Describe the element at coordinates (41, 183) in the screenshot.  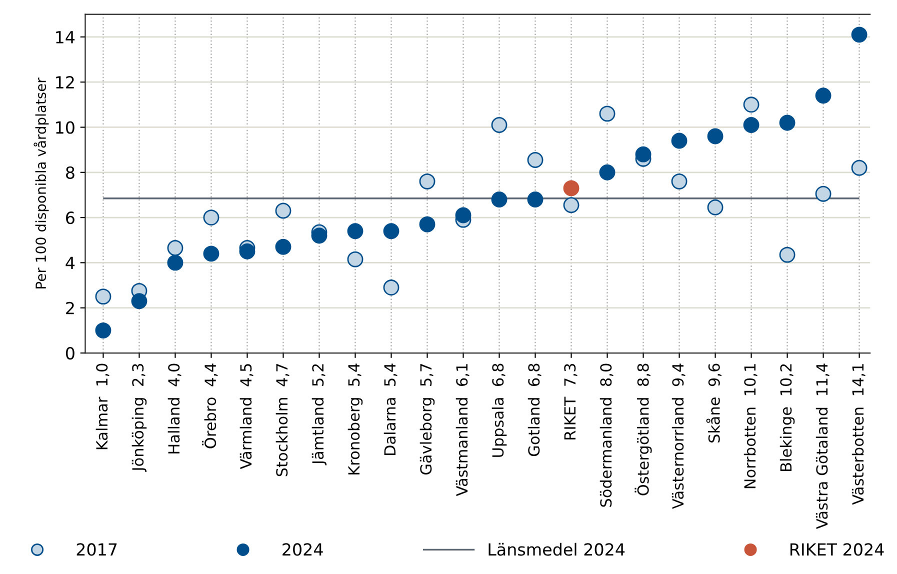
I see `y-axis-title: Per 100 disponibla vårdplatser` at that location.